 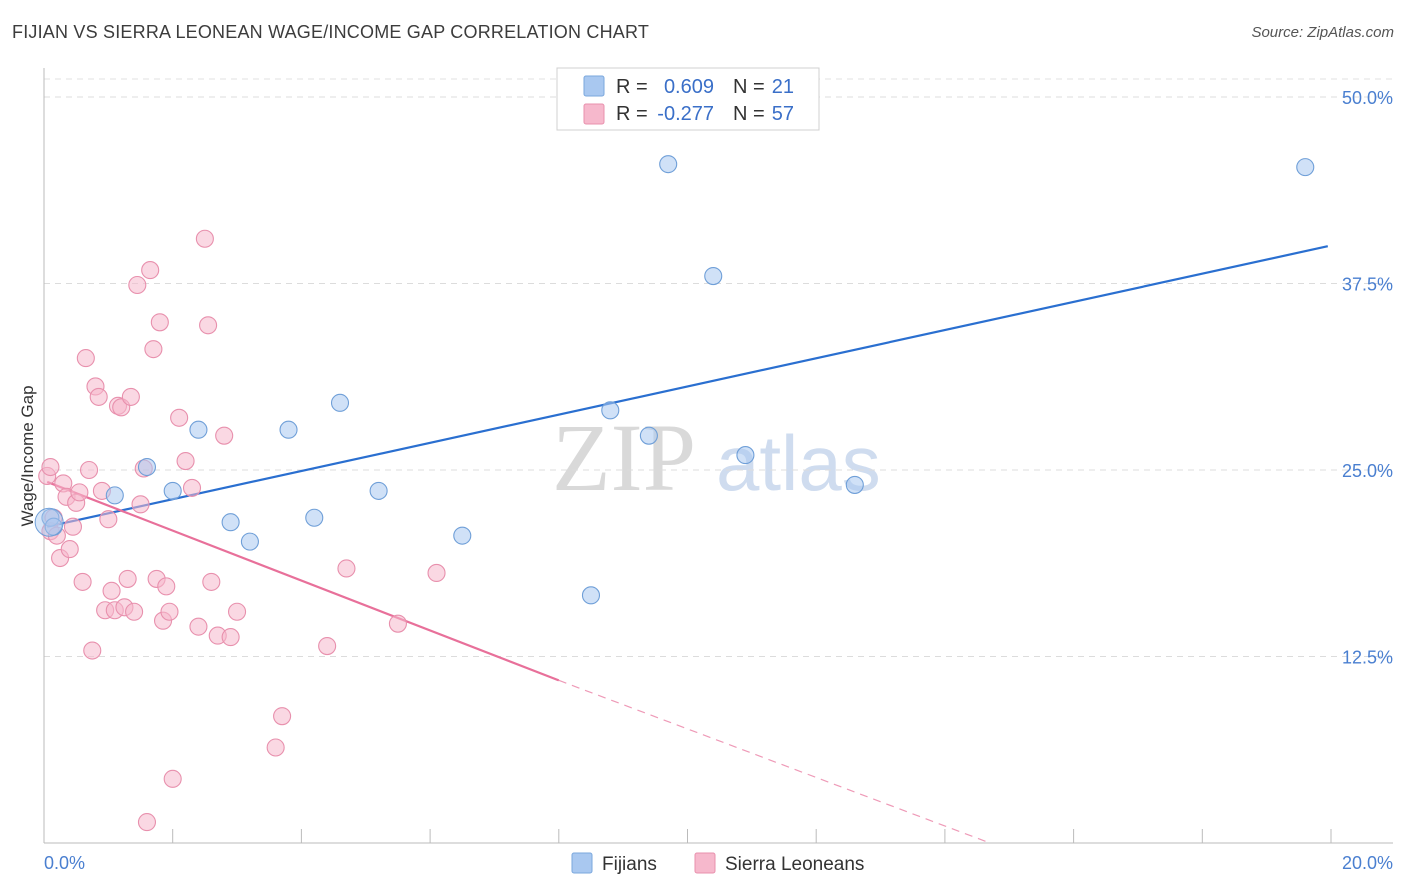 What do you see at coordinates (1367, 863) in the screenshot?
I see `x-tick-label-max: 20.0%` at bounding box center [1367, 863].